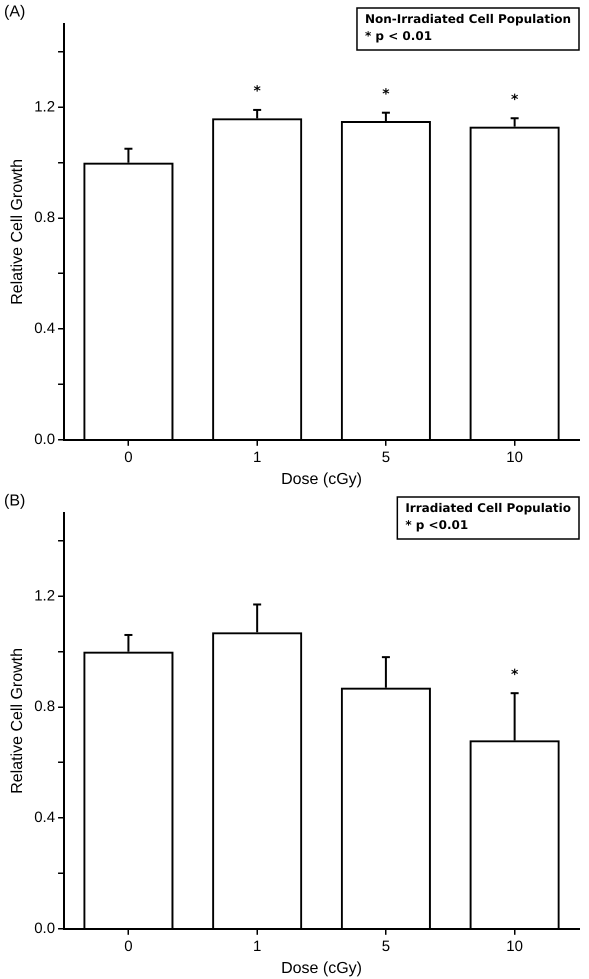  What do you see at coordinates (468, 19) in the screenshot?
I see `annotation: Non-Irradiated Cell Population` at bounding box center [468, 19].